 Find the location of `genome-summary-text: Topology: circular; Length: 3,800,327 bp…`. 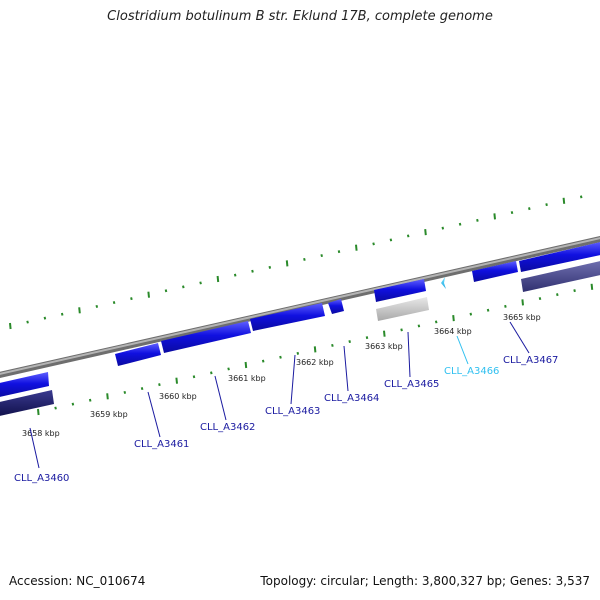

genome-summary-text: Topology: circular; Length: 3,800,327 bp… is located at coordinates (425, 581).